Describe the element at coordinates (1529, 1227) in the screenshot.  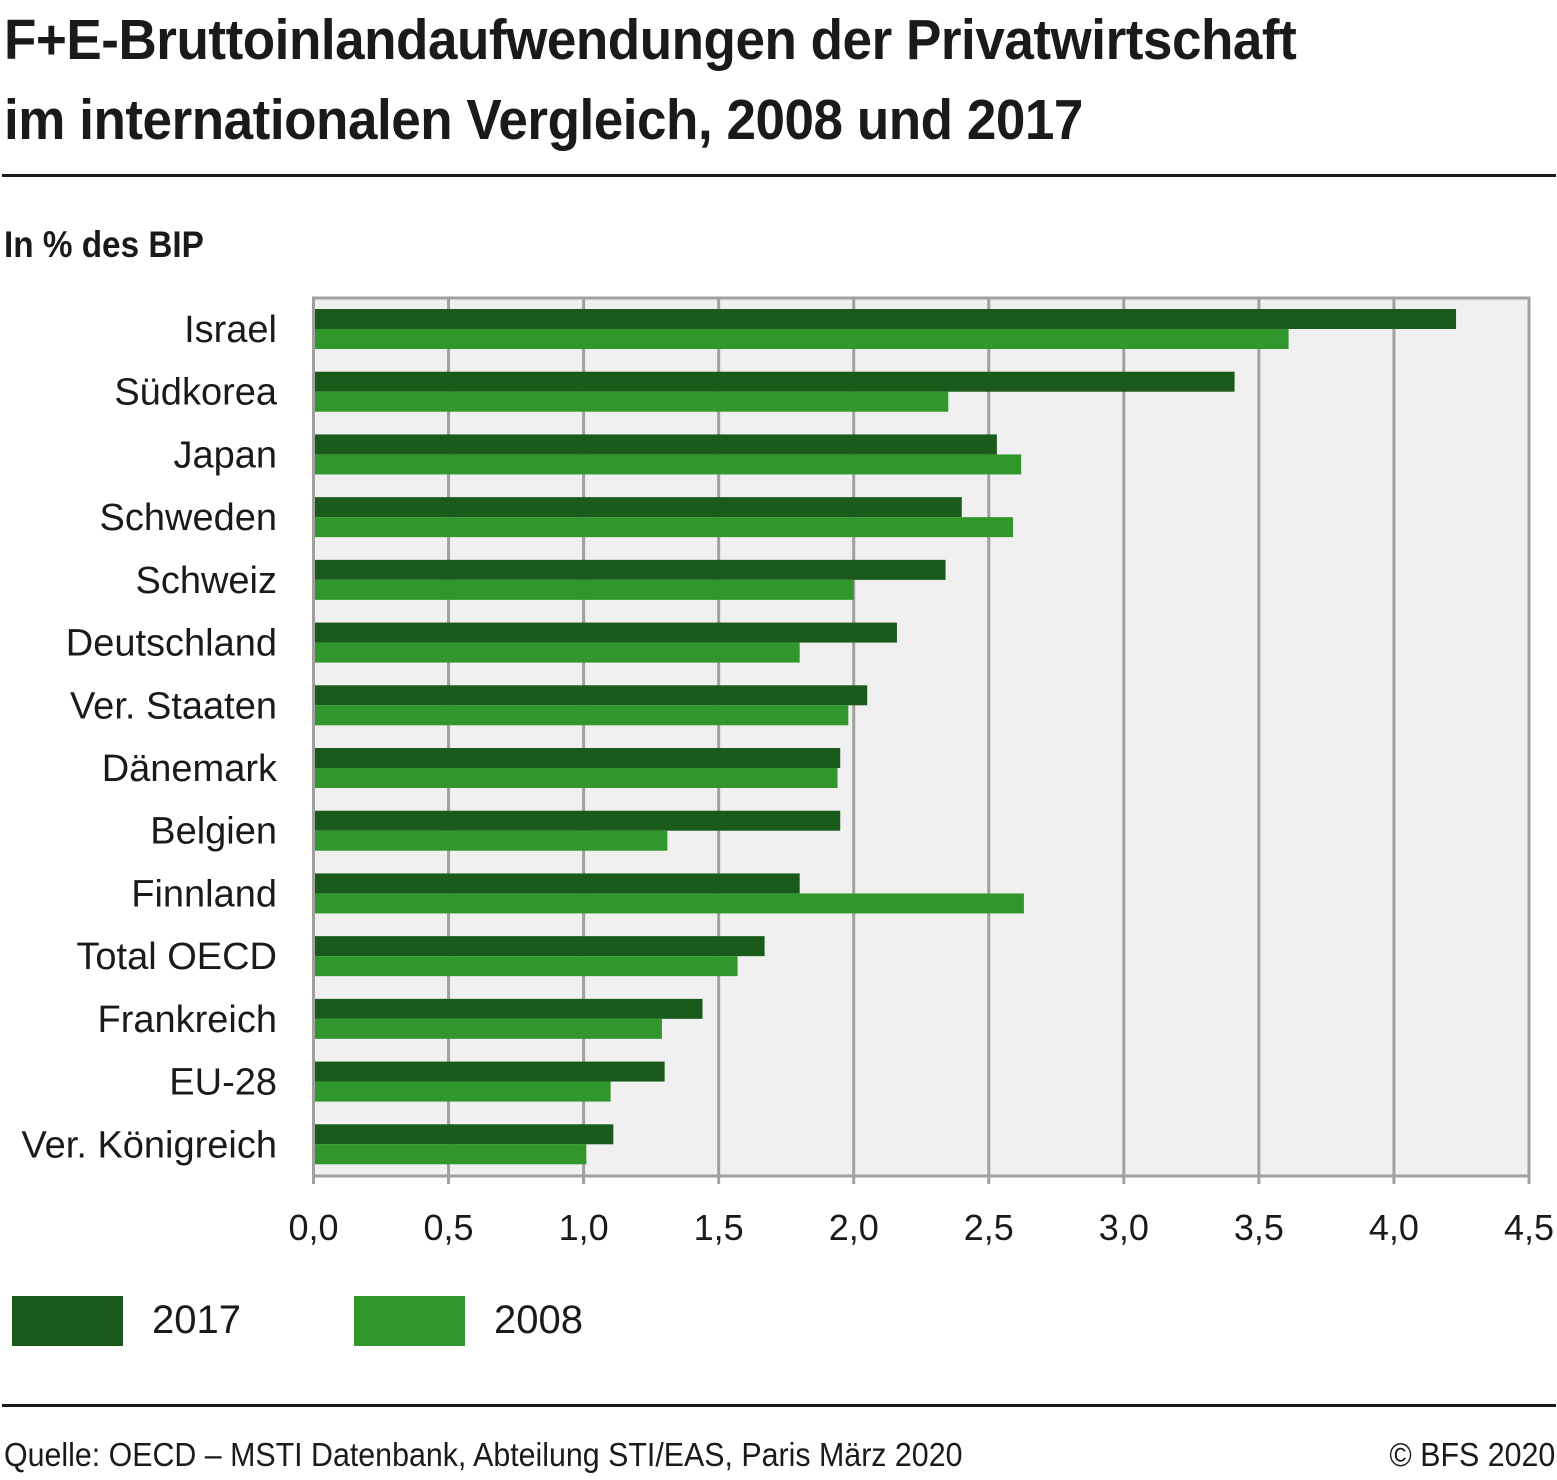
I see `x-tick-label: 4,5` at that location.